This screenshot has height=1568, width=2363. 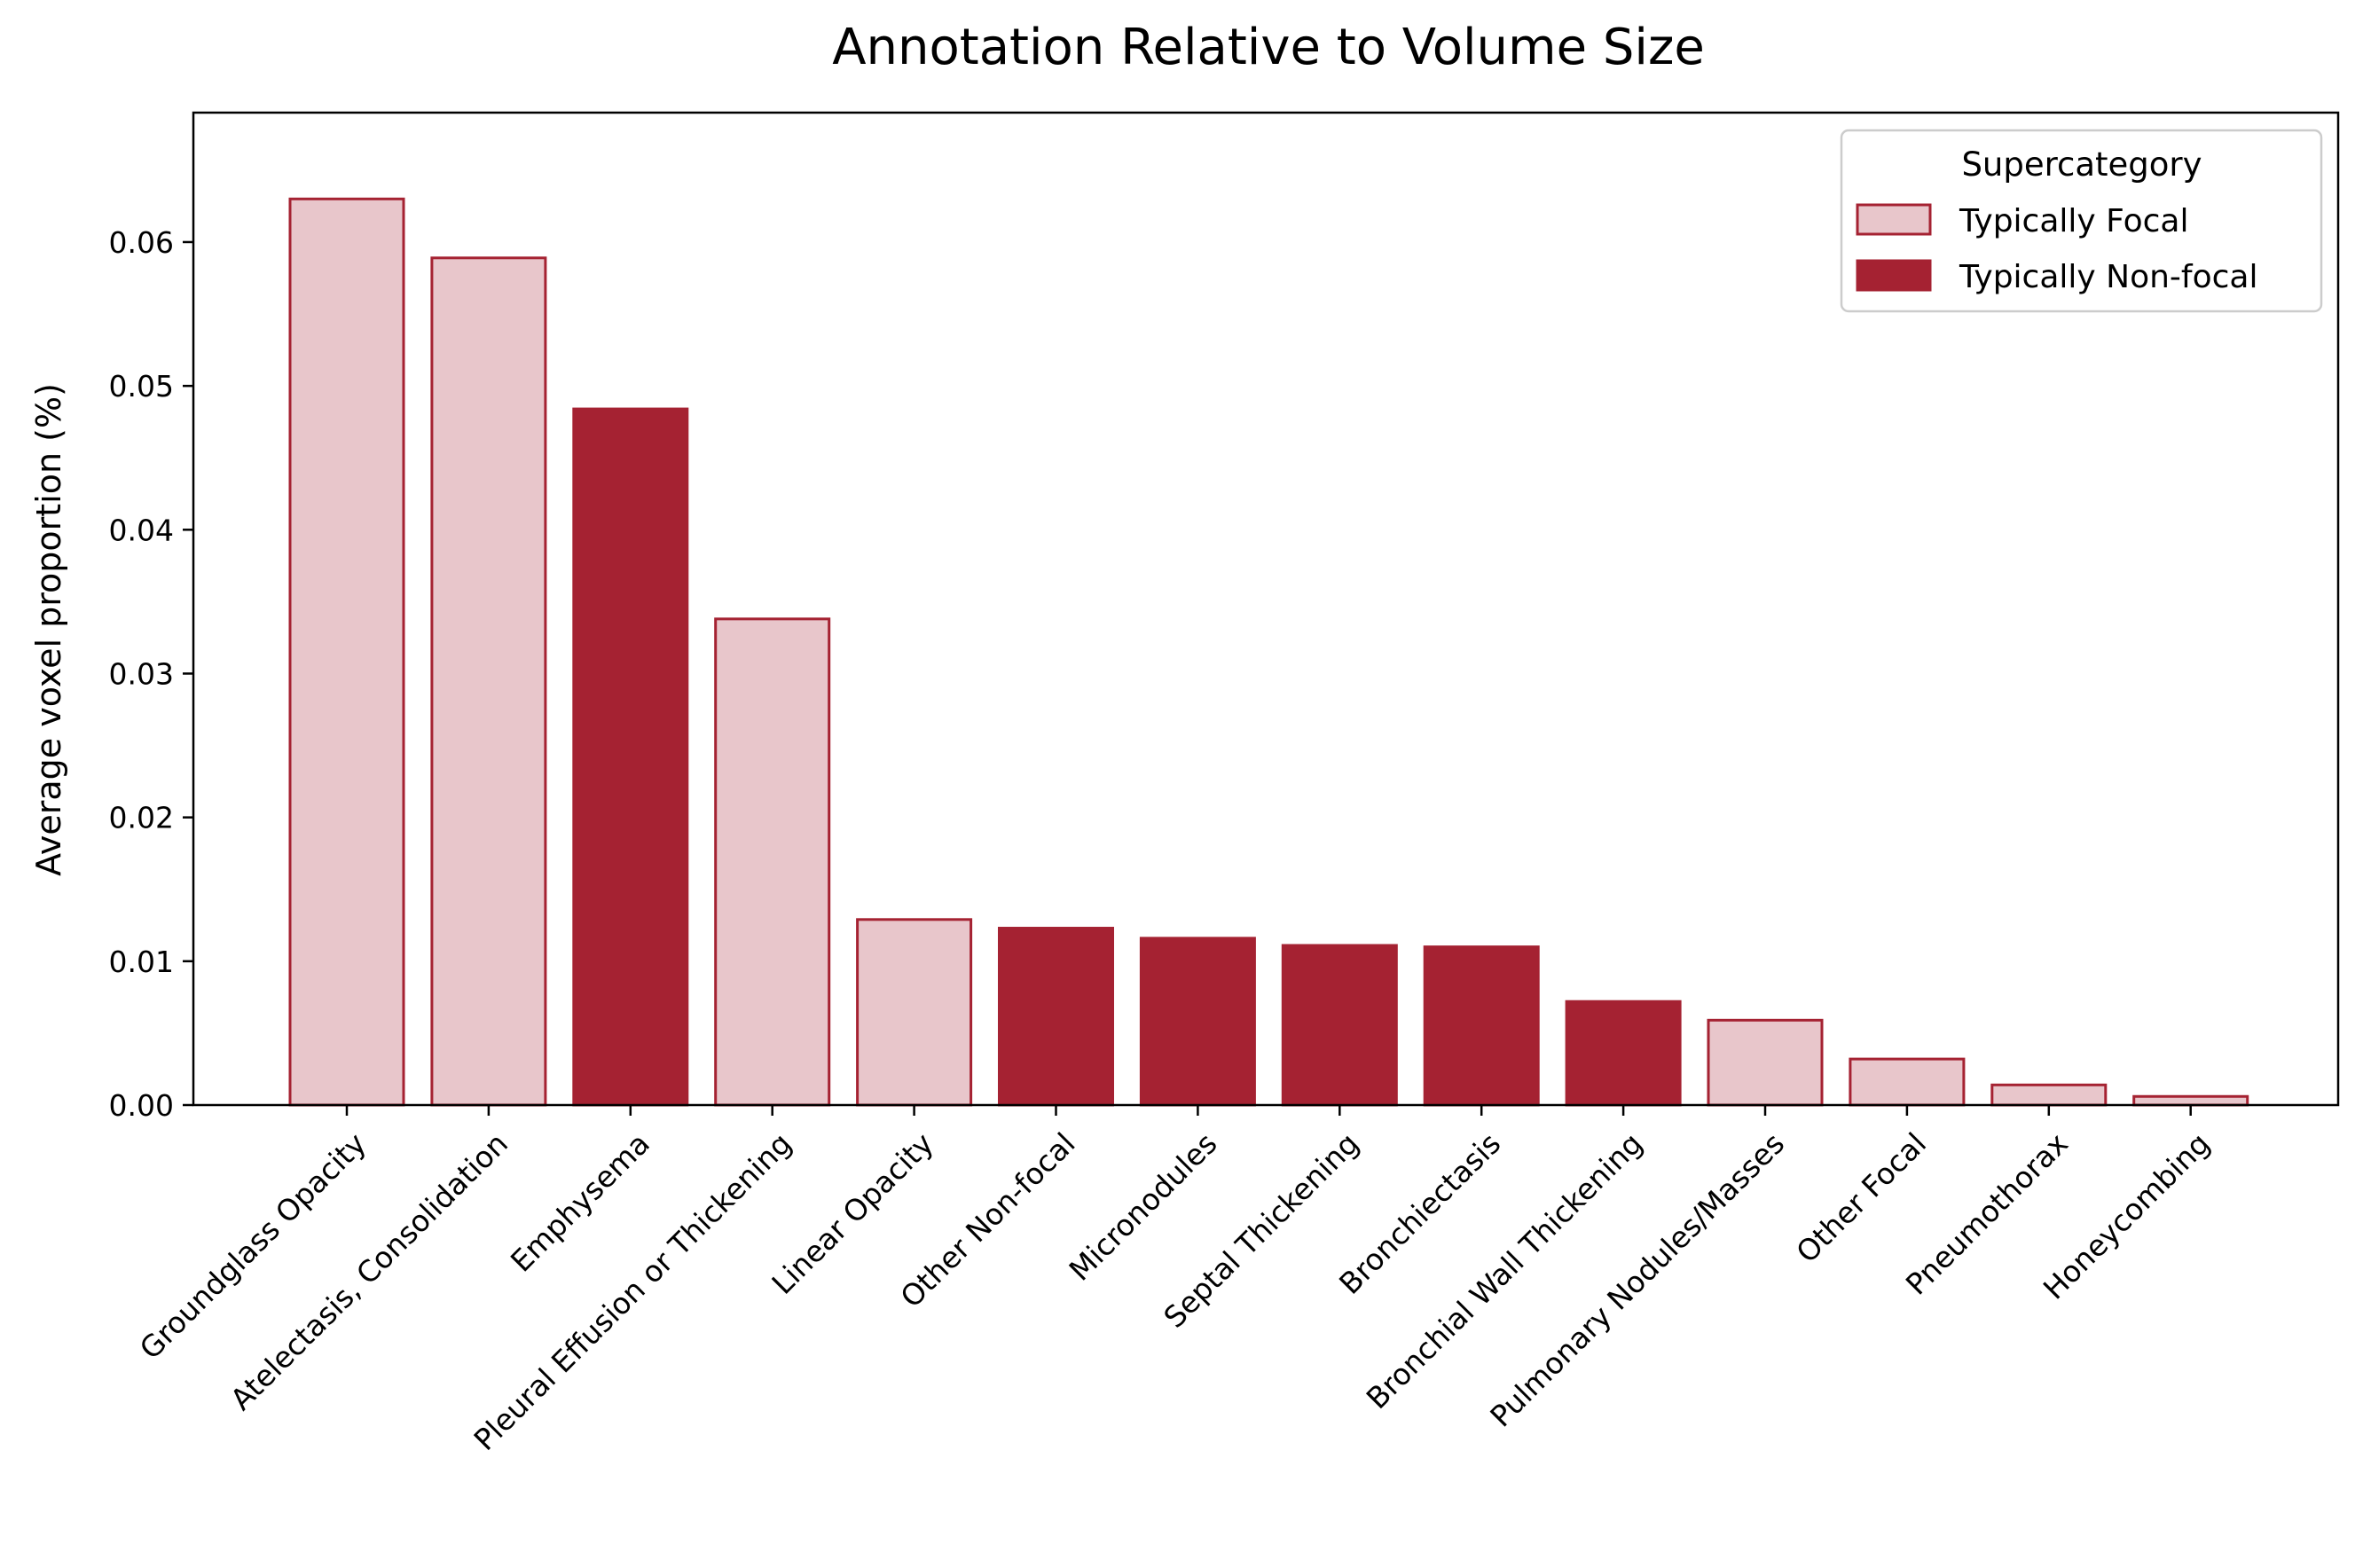 What do you see at coordinates (1339, 1025) in the screenshot?
I see `bar-septal-thickening` at bounding box center [1339, 1025].